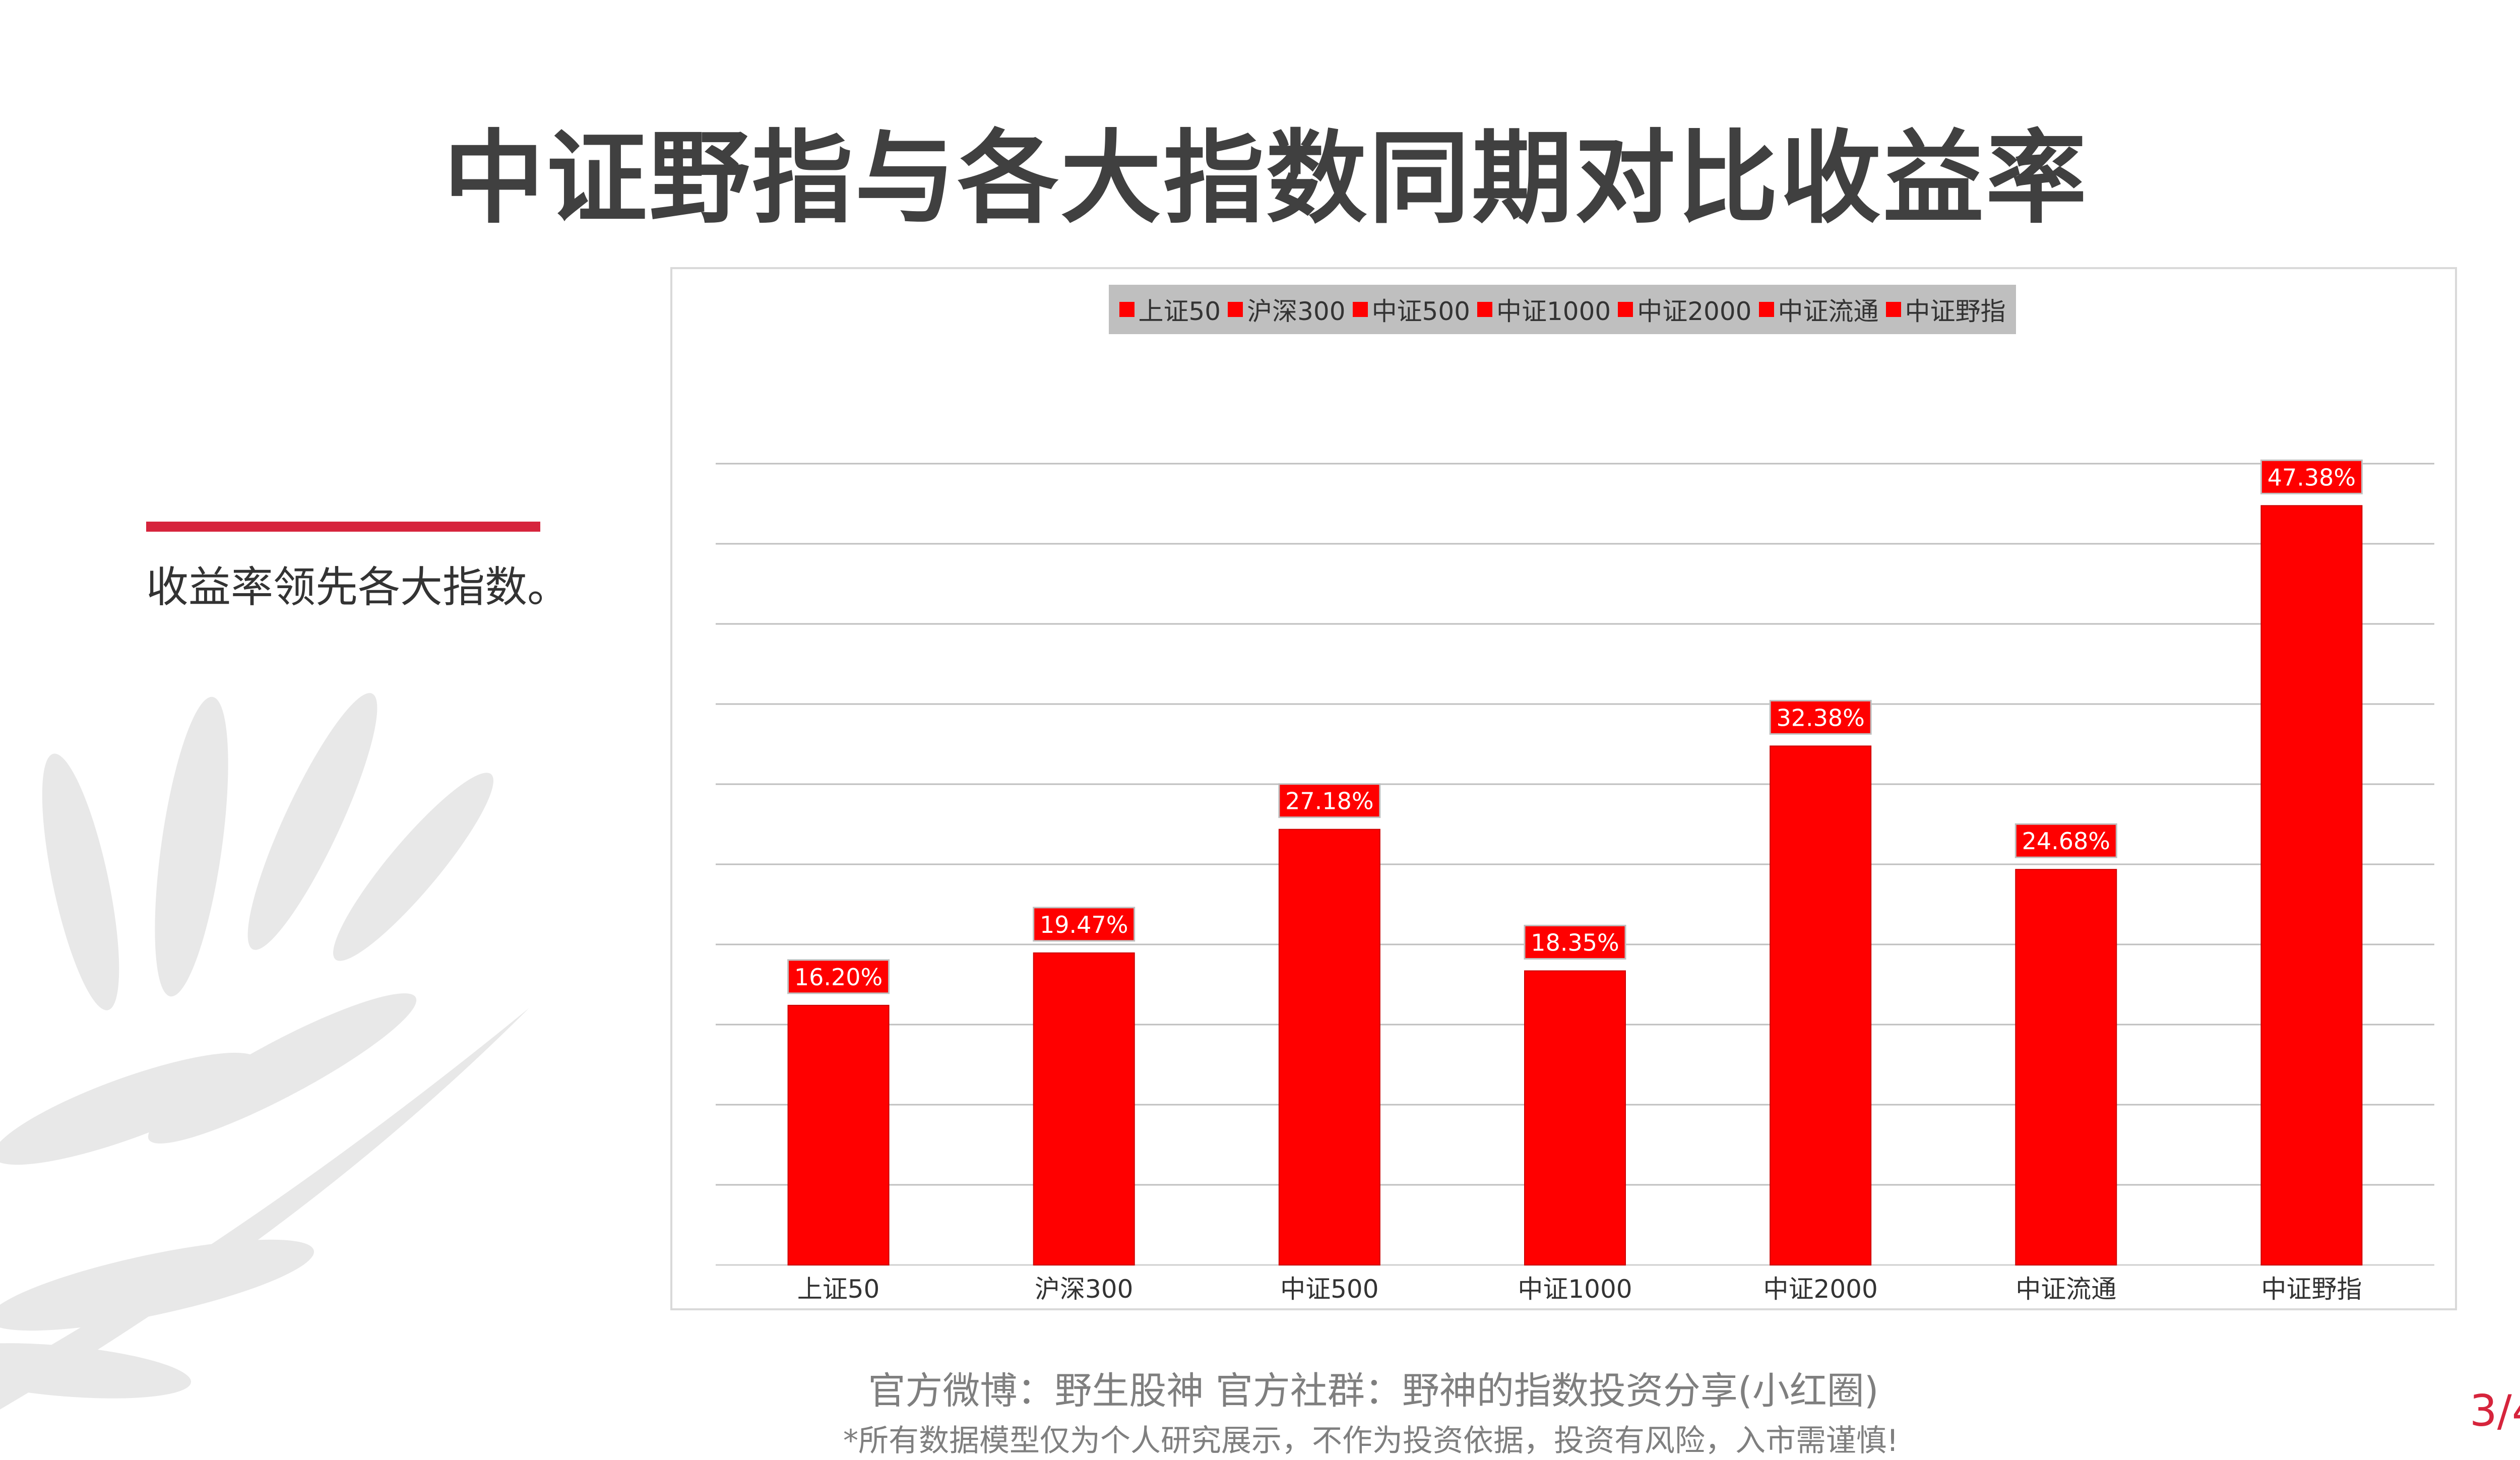 The height and width of the screenshot is (1460, 2520). I want to click on data-label: 24.68%, so click(2066, 842).